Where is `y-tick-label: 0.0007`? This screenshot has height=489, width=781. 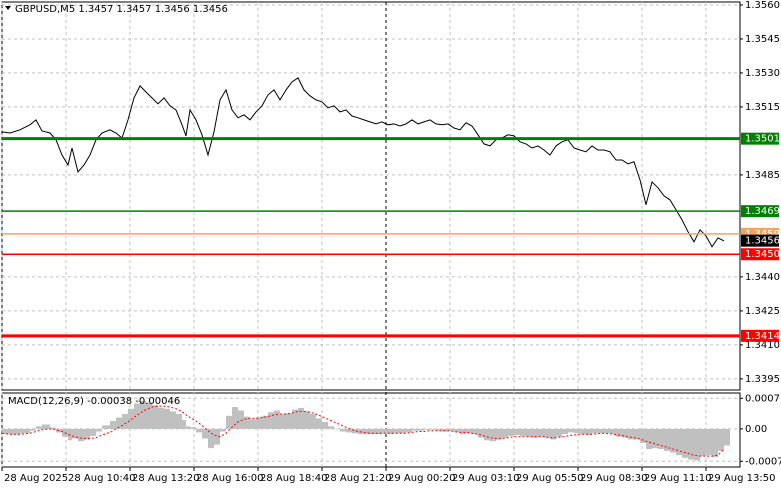 y-tick-label: 0.0007 is located at coordinates (762, 398).